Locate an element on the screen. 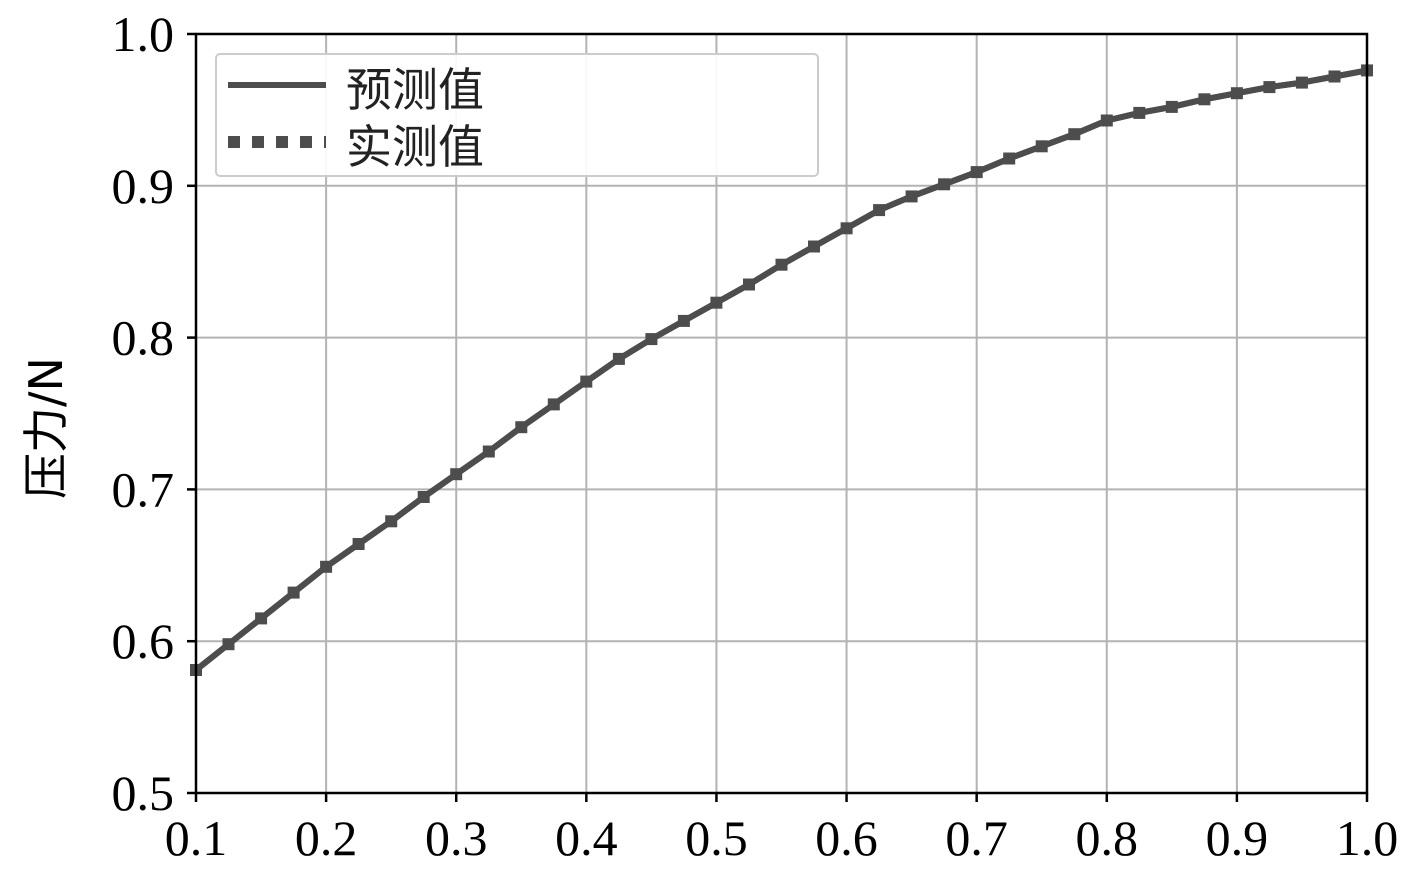  x-tick-label: 0.2 is located at coordinates (326, 838).